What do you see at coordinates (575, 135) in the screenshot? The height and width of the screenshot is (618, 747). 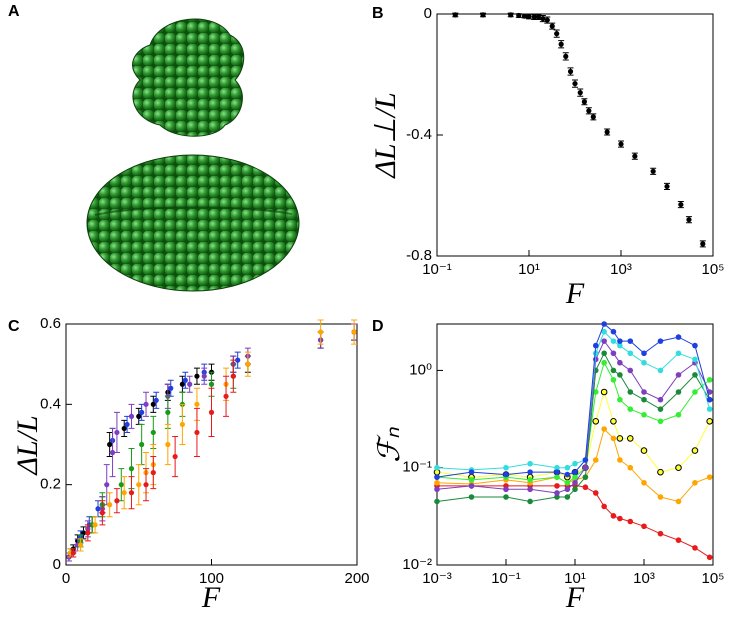 I see `plot-frame` at bounding box center [575, 135].